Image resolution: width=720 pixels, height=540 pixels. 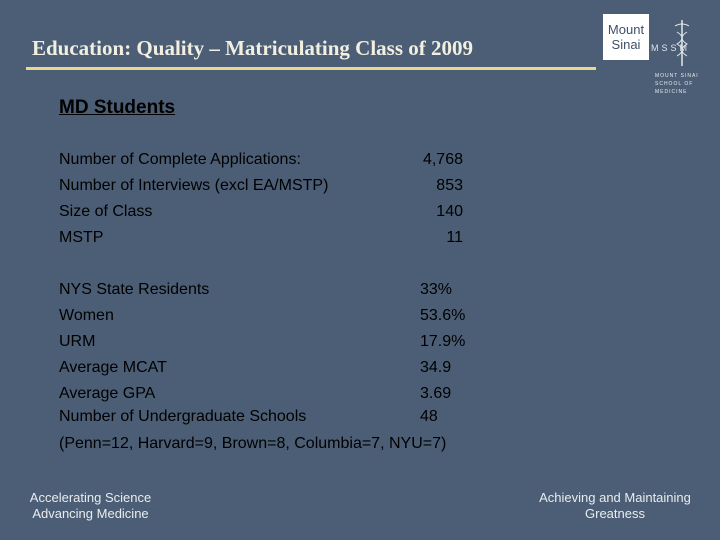 What do you see at coordinates (183, 416) in the screenshot?
I see `stat-label: Number of Undergraduate Schools` at bounding box center [183, 416].